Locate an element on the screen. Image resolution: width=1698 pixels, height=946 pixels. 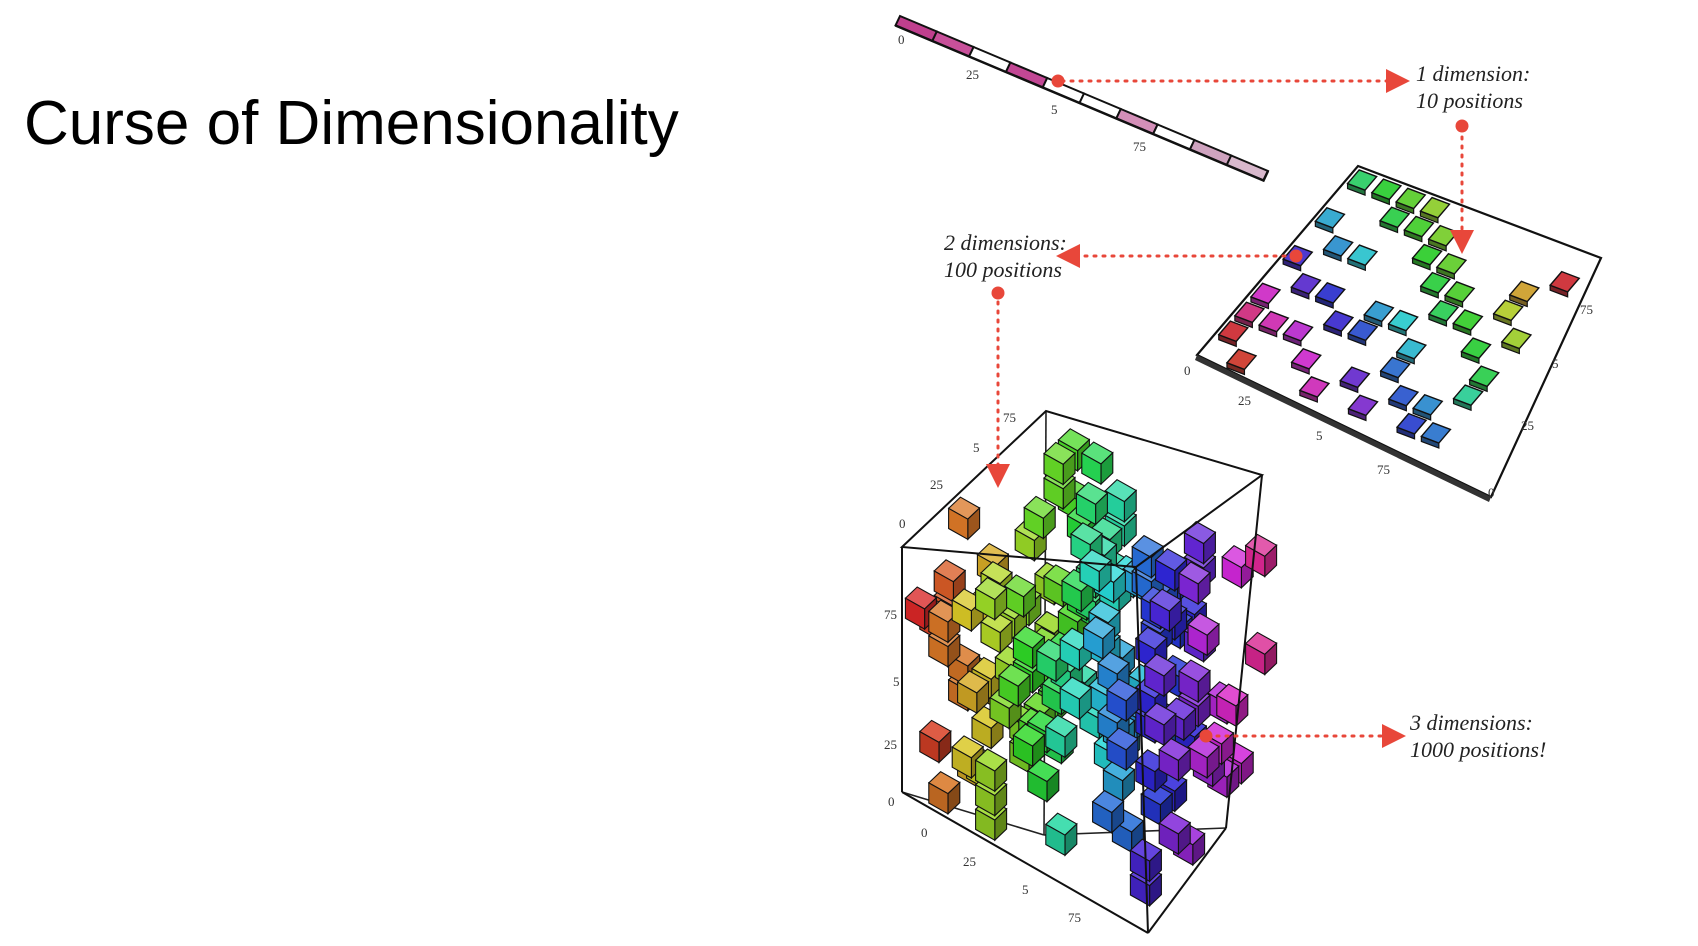
grid-tick-a-75: 75 is located at coordinates (1383, 469).